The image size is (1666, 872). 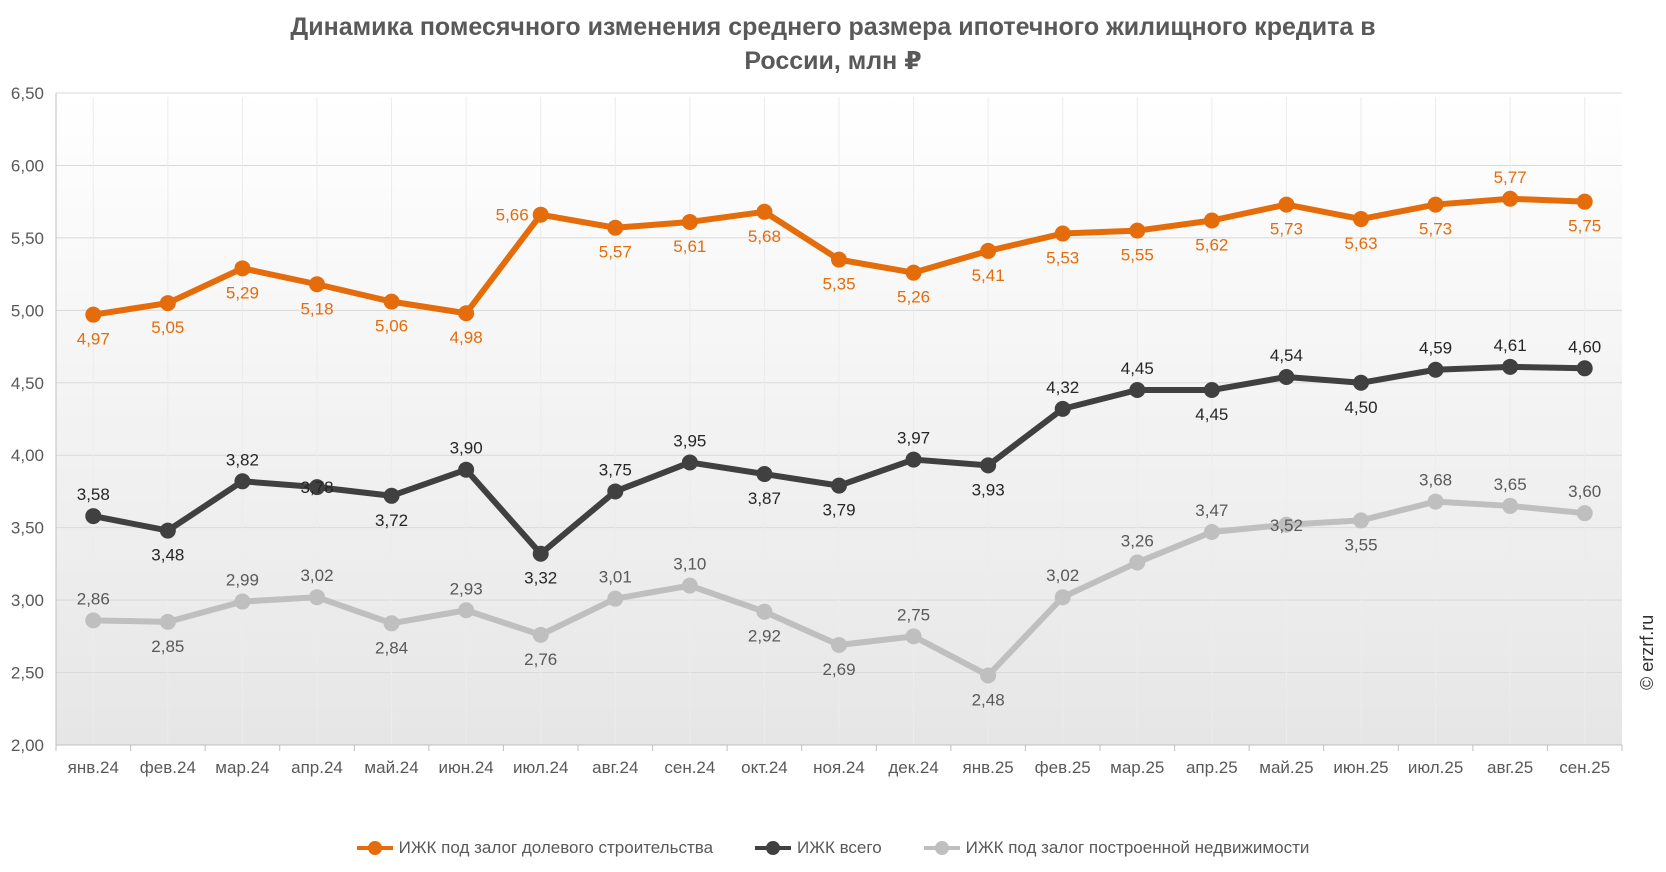 I want to click on y-tick-label: 6,50, so click(x=27, y=93).